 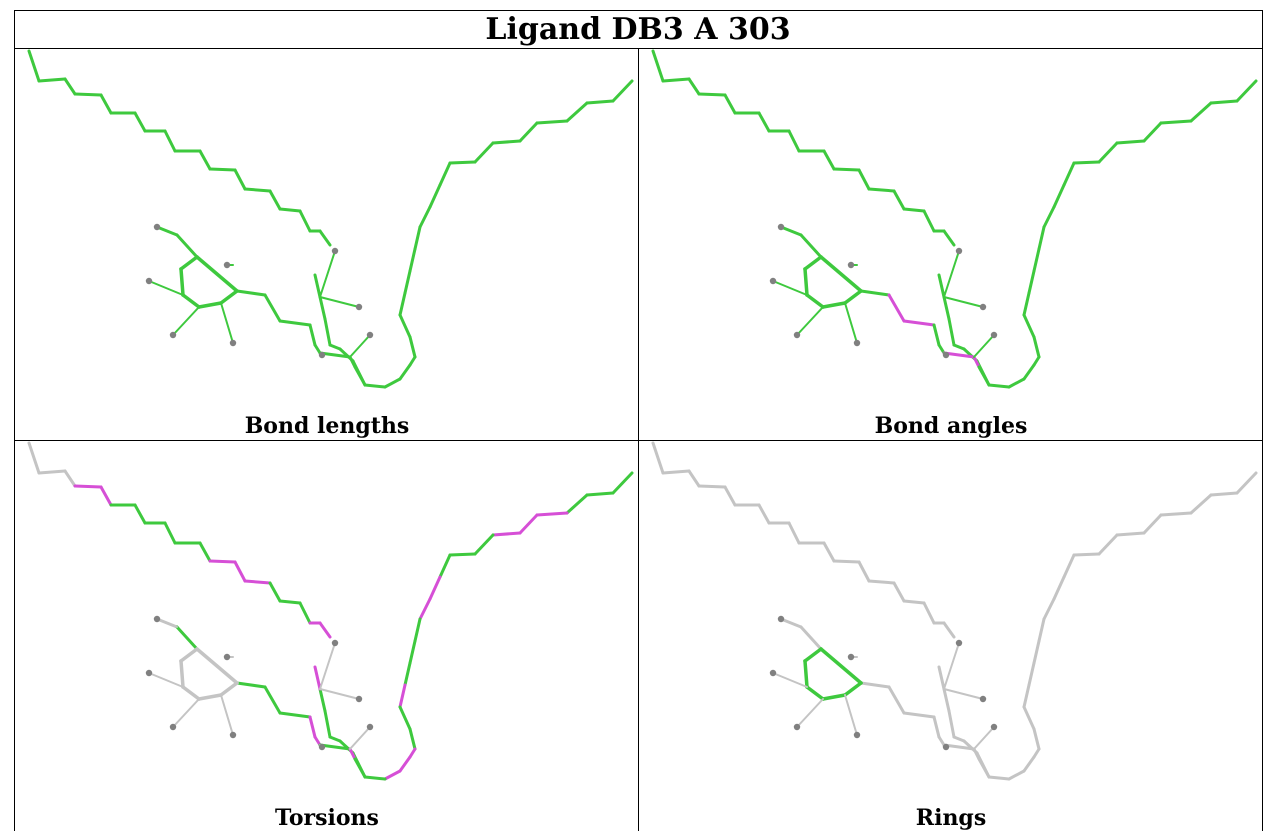 I want to click on outer-border-left, so click(x=14, y=420).